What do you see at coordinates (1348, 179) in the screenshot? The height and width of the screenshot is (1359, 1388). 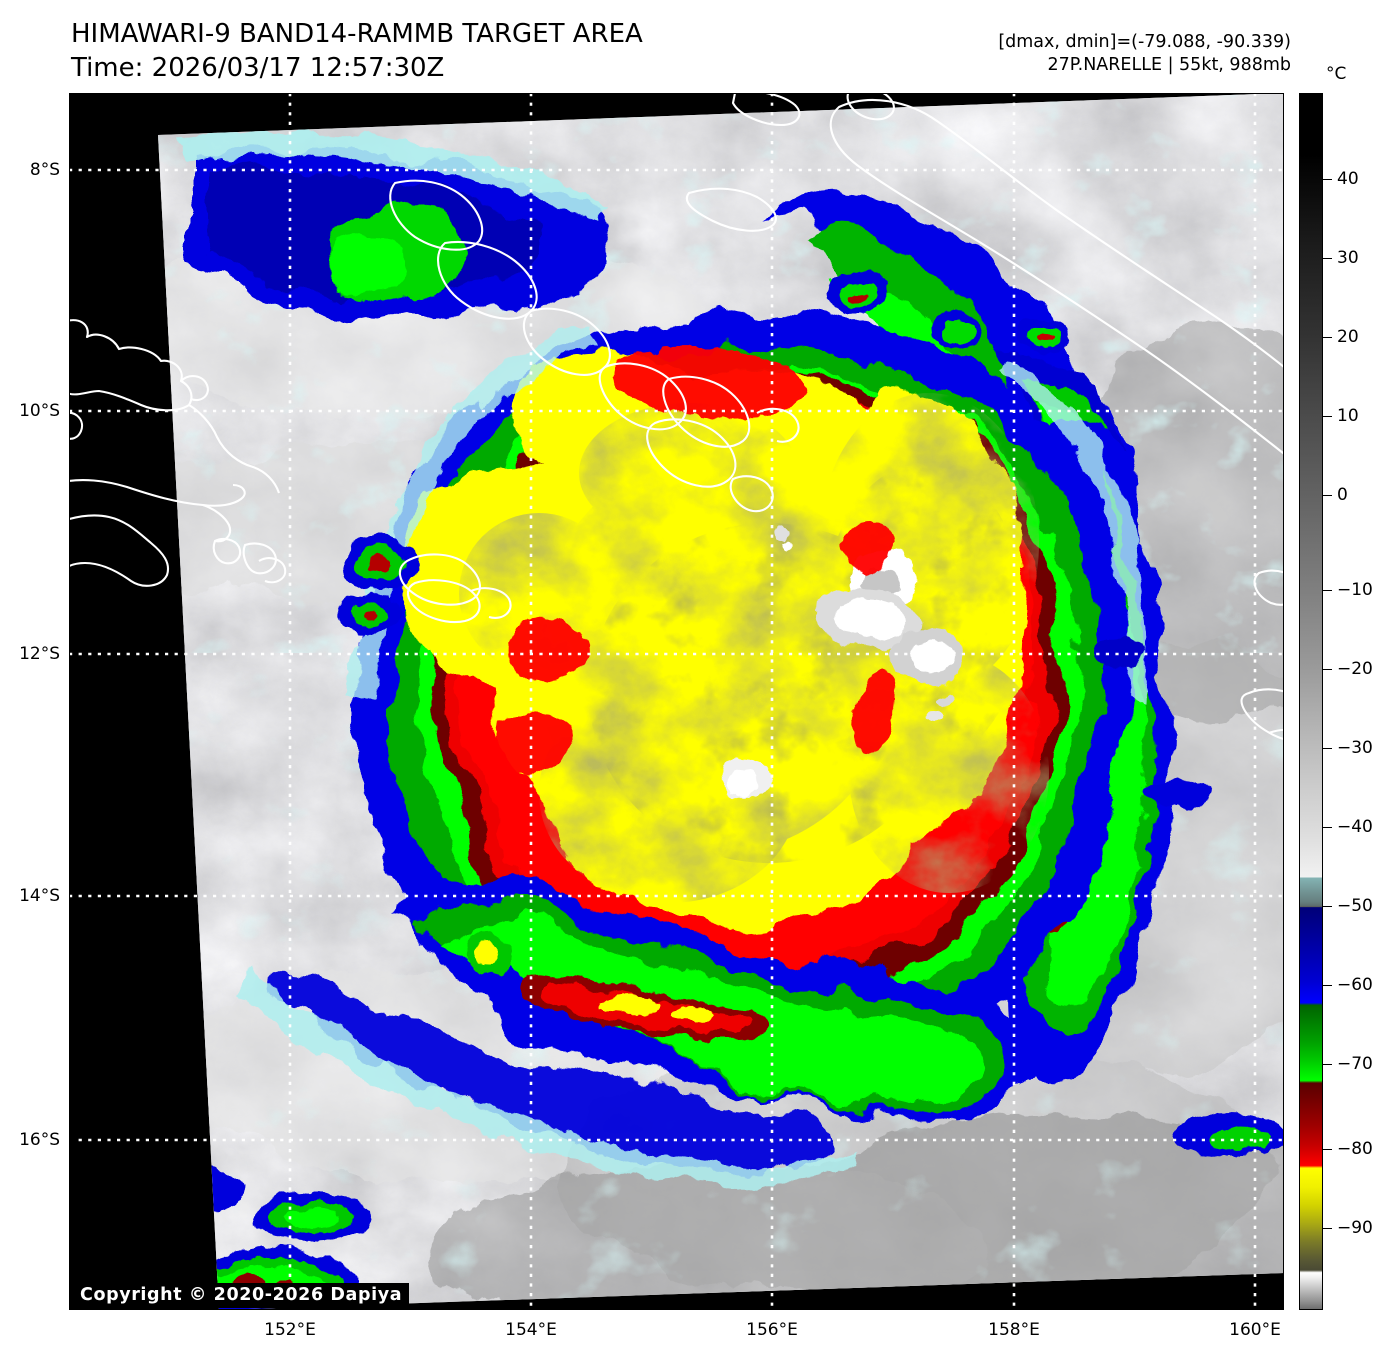 I see `cbar-tick-40: 40` at bounding box center [1348, 179].